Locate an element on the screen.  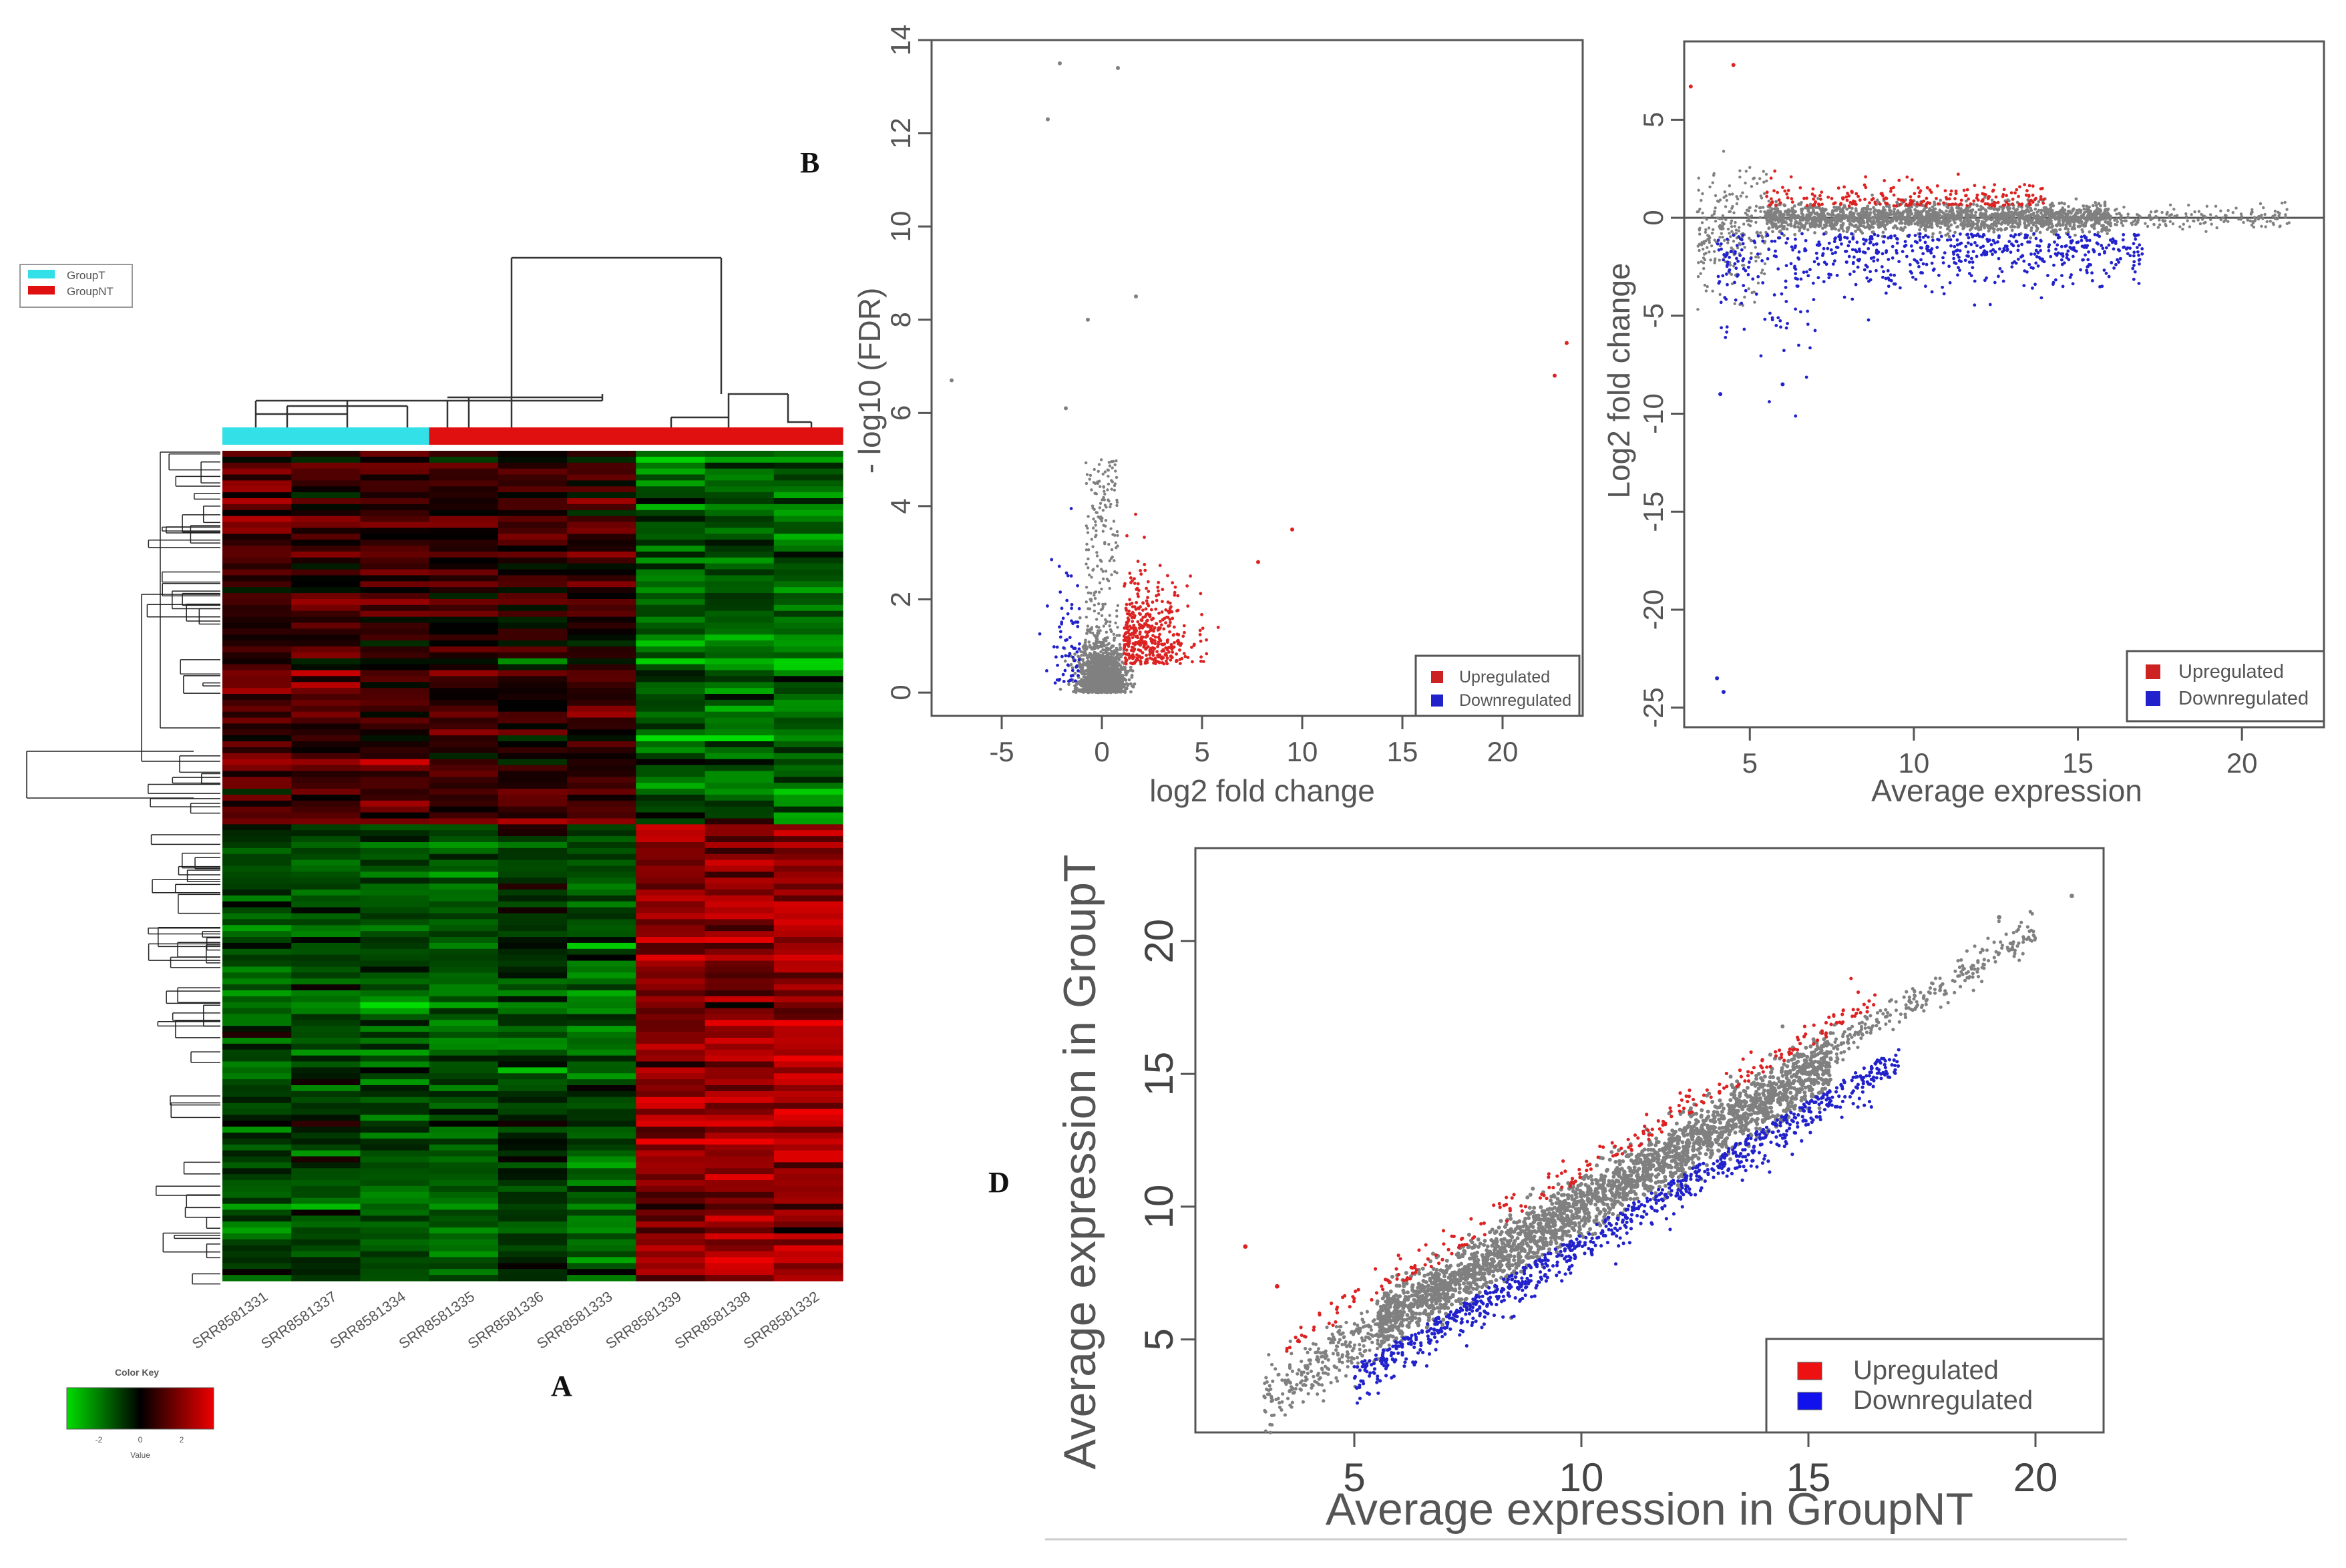
column-dendrogram is located at coordinates (534, 341).